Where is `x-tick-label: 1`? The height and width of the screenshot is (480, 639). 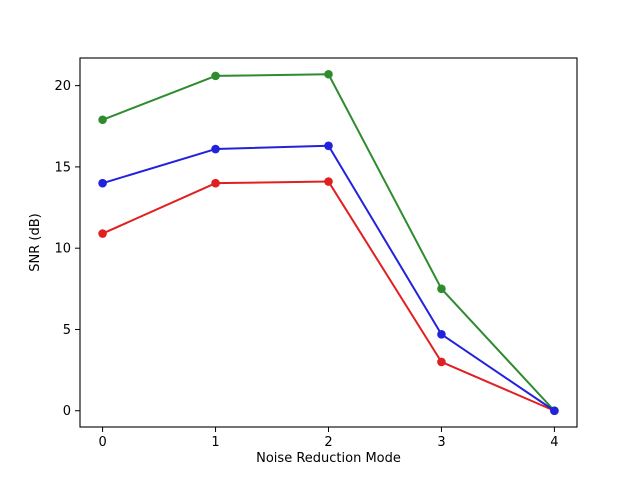 x-tick-label: 1 is located at coordinates (215, 442).